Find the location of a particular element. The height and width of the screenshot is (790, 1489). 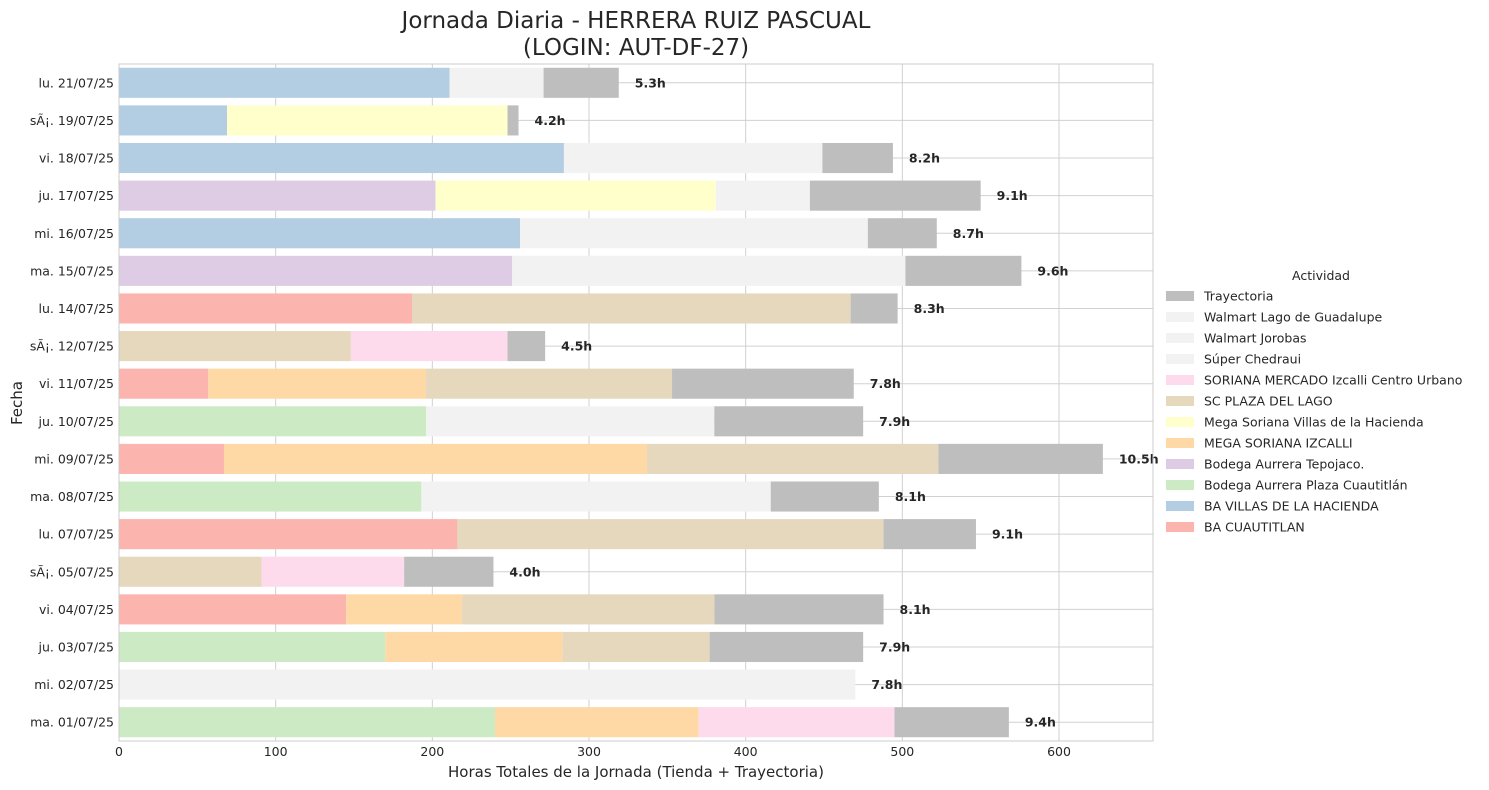

y-tick-label: sÃ¡. 05/07/25 is located at coordinates (72, 571).